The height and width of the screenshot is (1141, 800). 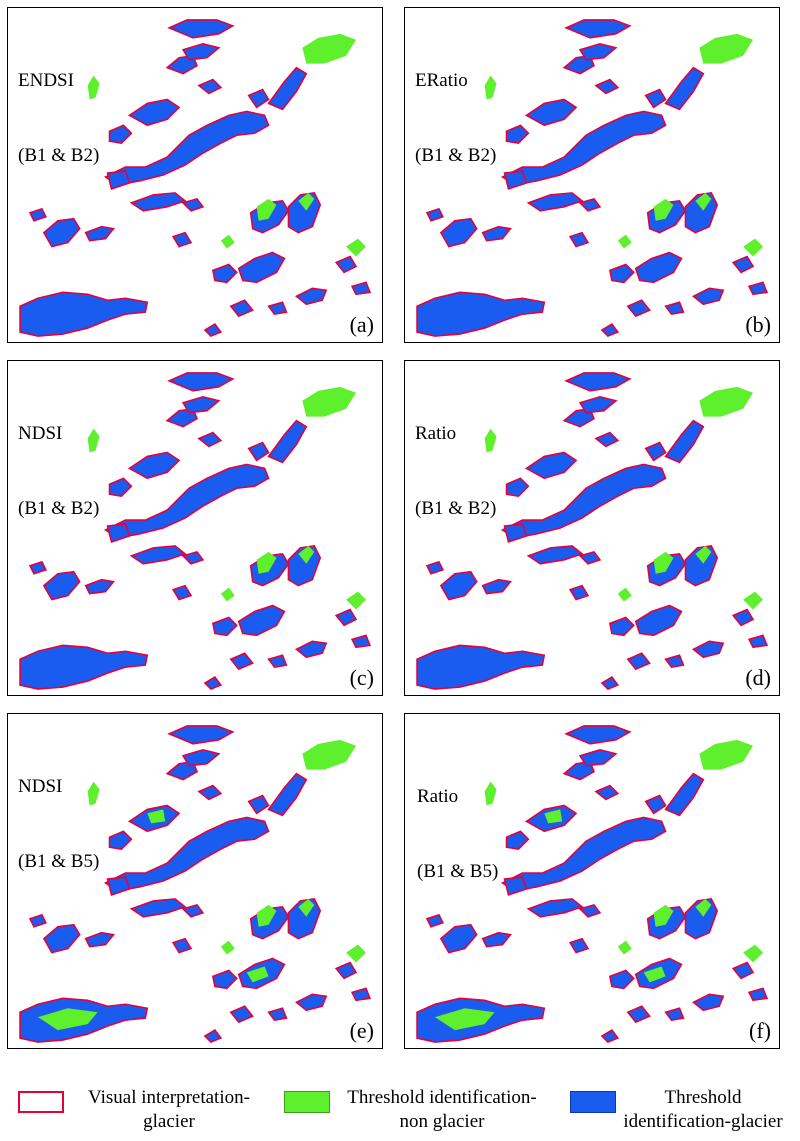 I want to click on panel-title: ERatio (B1 & B2), so click(x=455, y=118).